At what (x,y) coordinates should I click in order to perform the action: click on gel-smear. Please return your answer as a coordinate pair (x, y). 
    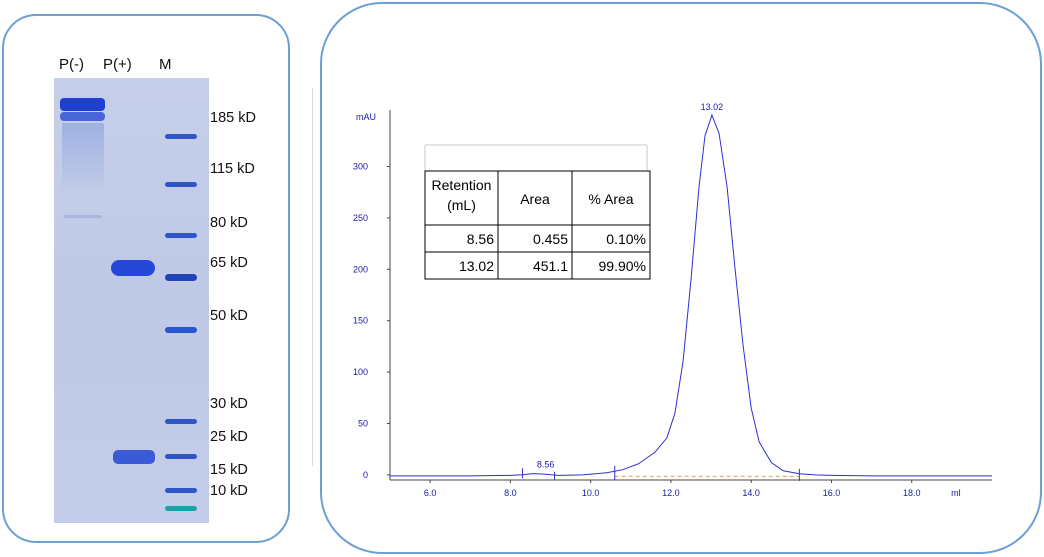
    Looking at the image, I should click on (83, 158).